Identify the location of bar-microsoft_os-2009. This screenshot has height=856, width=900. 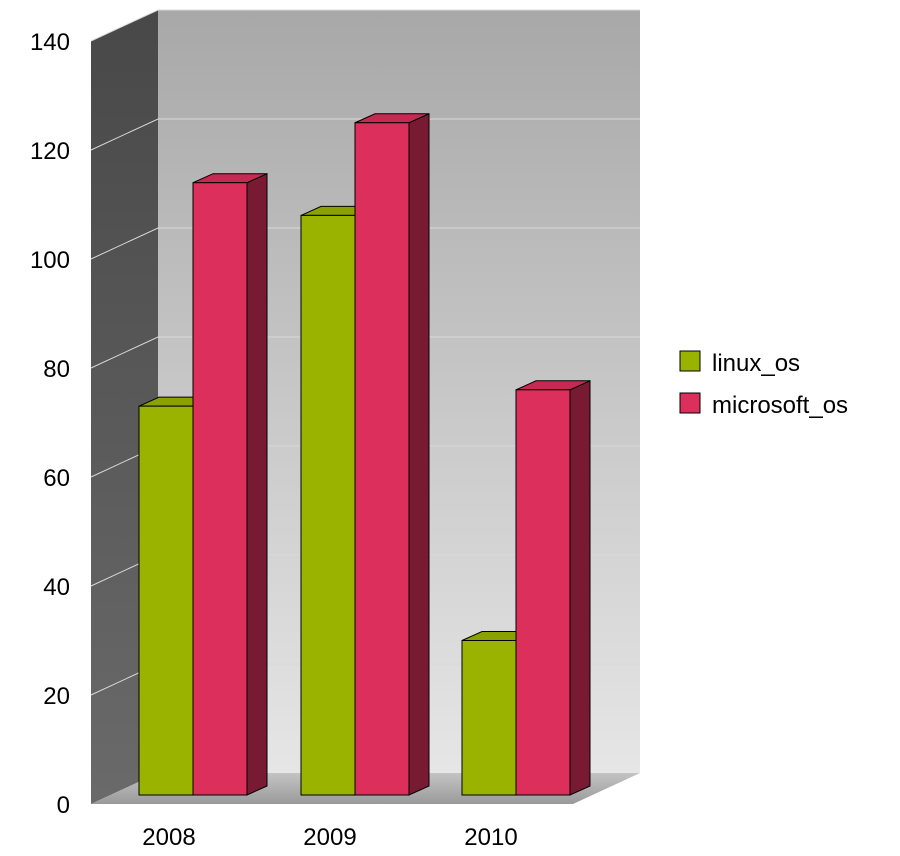
(392, 454).